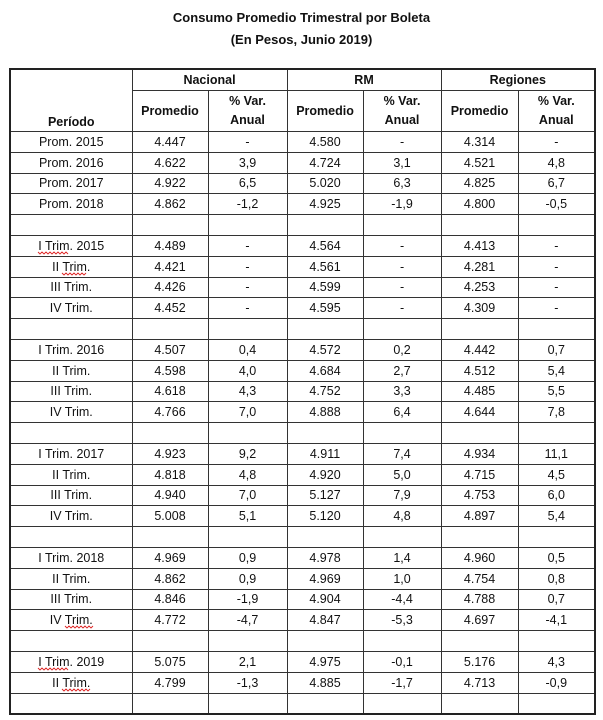  What do you see at coordinates (170, 287) in the screenshot?
I see `promedio-nacional-cell: 4.426` at bounding box center [170, 287].